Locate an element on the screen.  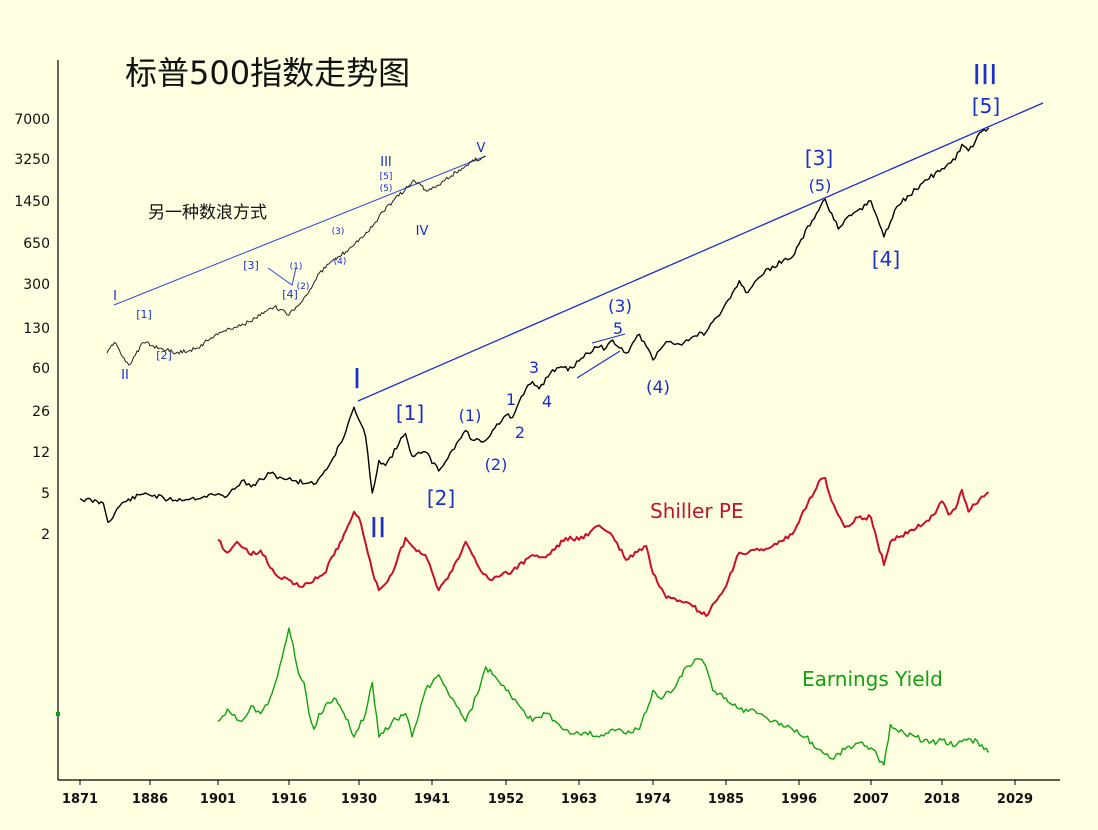
inset-price-line is located at coordinates (296, 260).